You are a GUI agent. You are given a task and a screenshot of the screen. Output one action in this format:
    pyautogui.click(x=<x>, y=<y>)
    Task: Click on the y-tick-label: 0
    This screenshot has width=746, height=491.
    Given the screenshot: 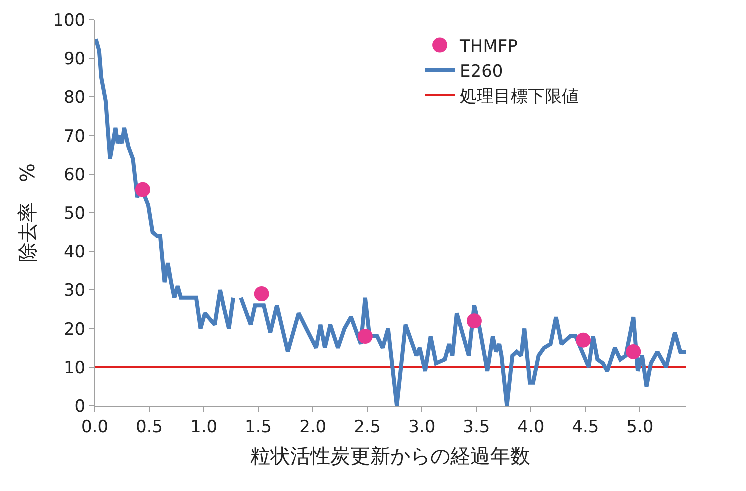 What is the action you would take?
    pyautogui.click(x=80, y=406)
    